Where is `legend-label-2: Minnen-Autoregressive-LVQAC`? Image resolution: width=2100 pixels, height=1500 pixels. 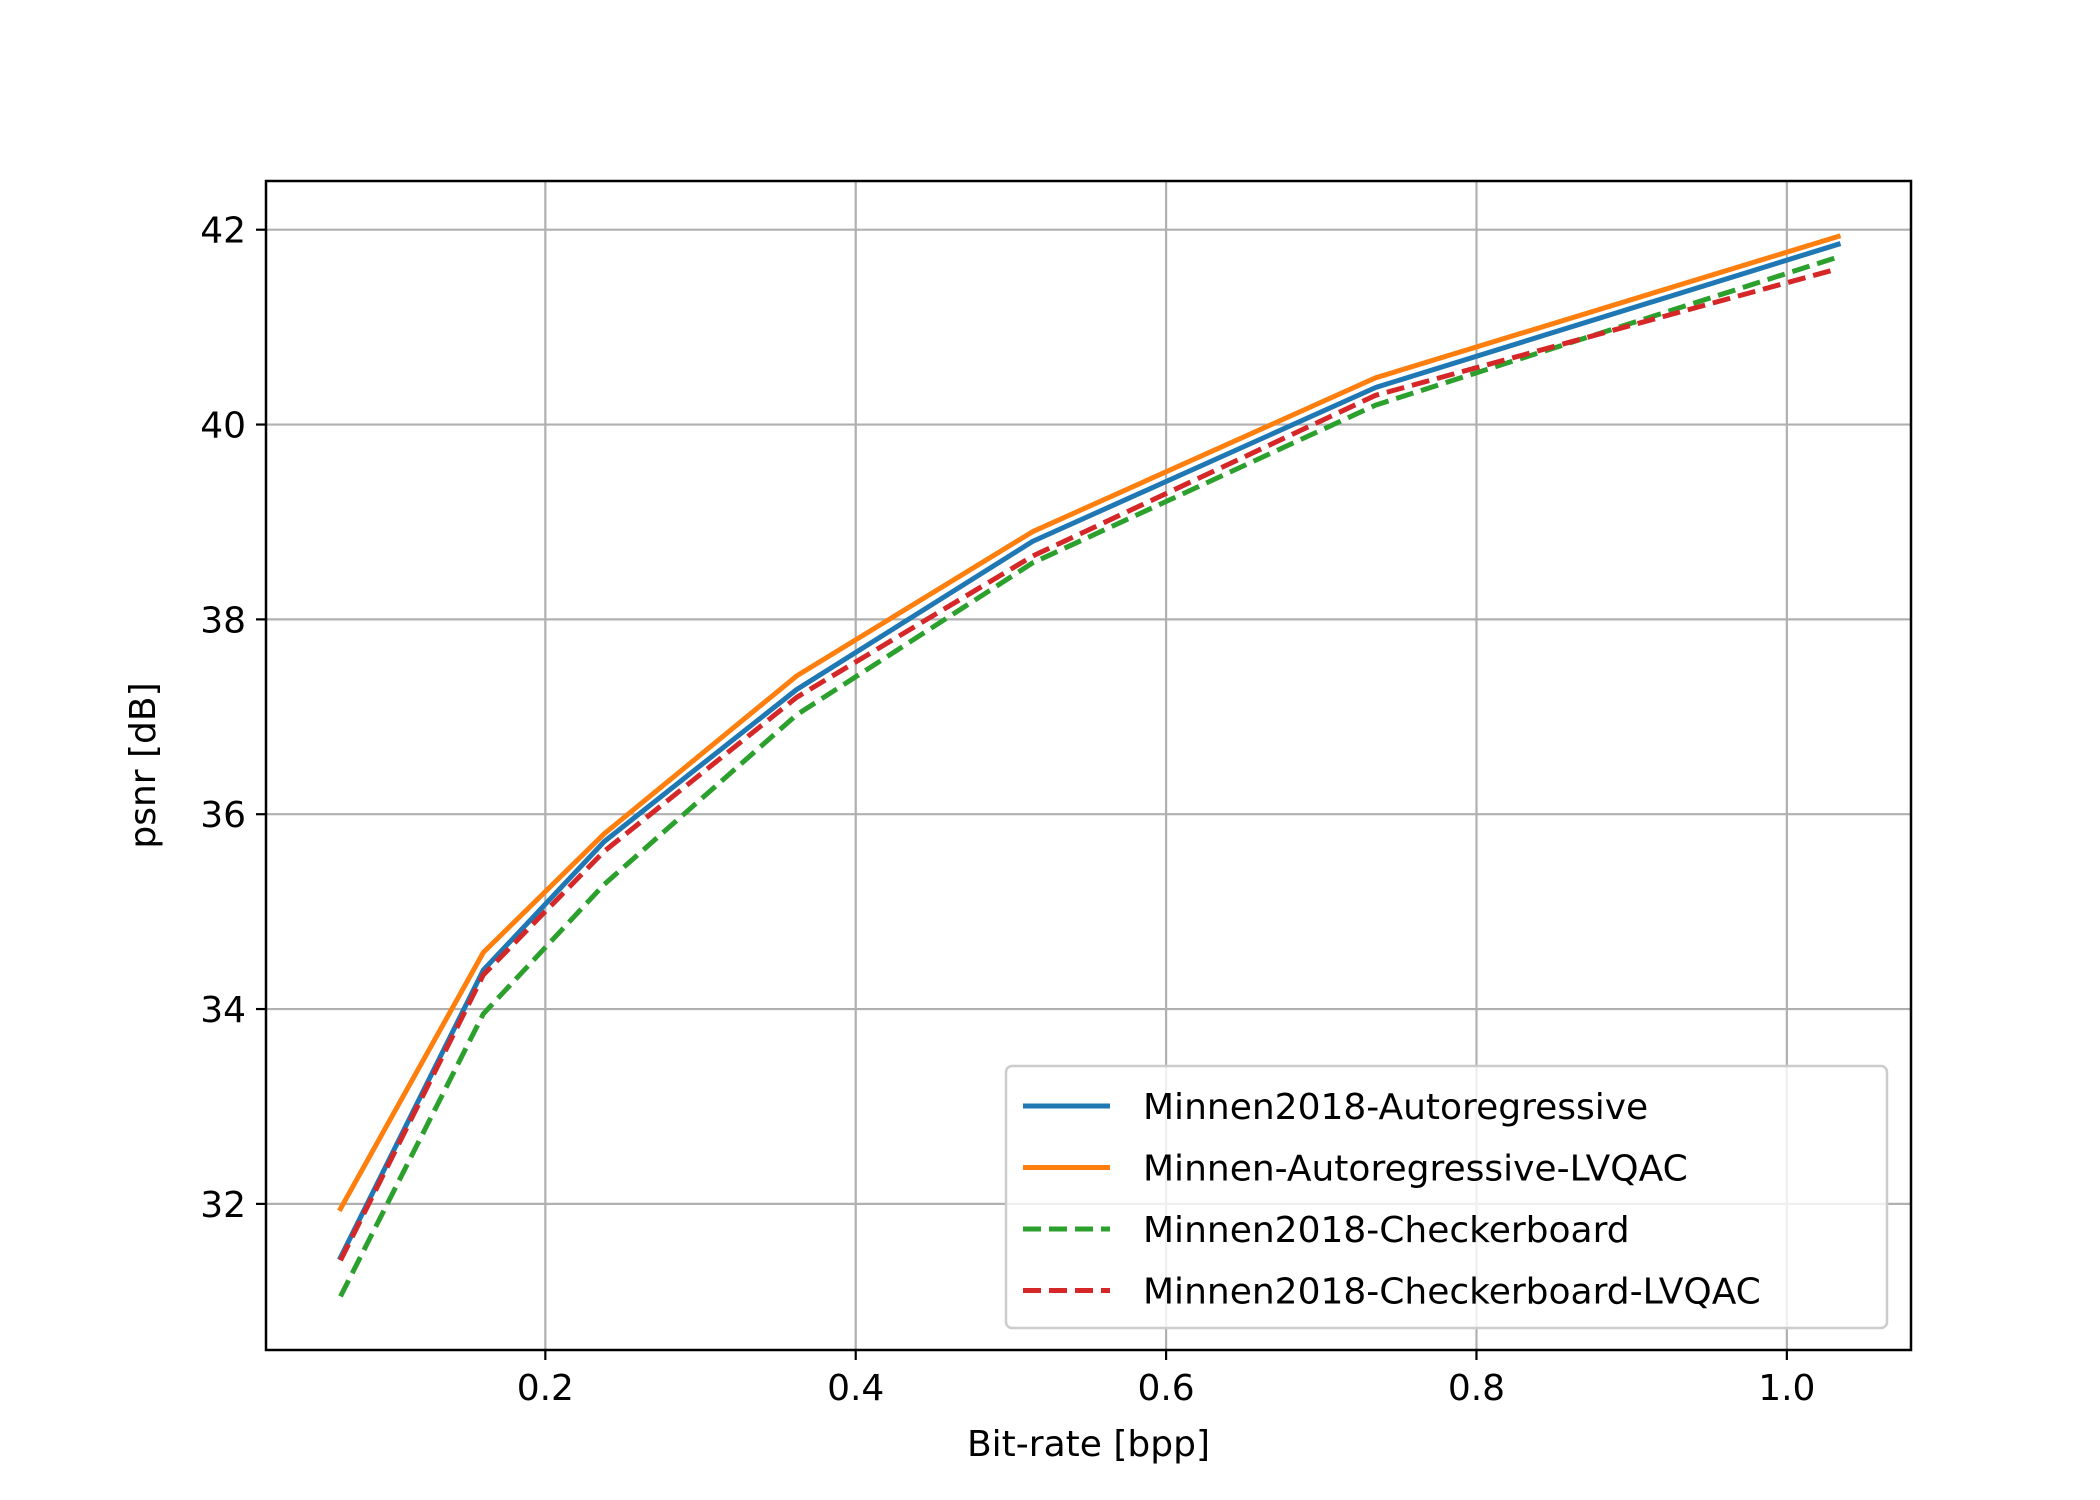
legend-label-2: Minnen-Autoregressive-LVQAC is located at coordinates (1415, 1169).